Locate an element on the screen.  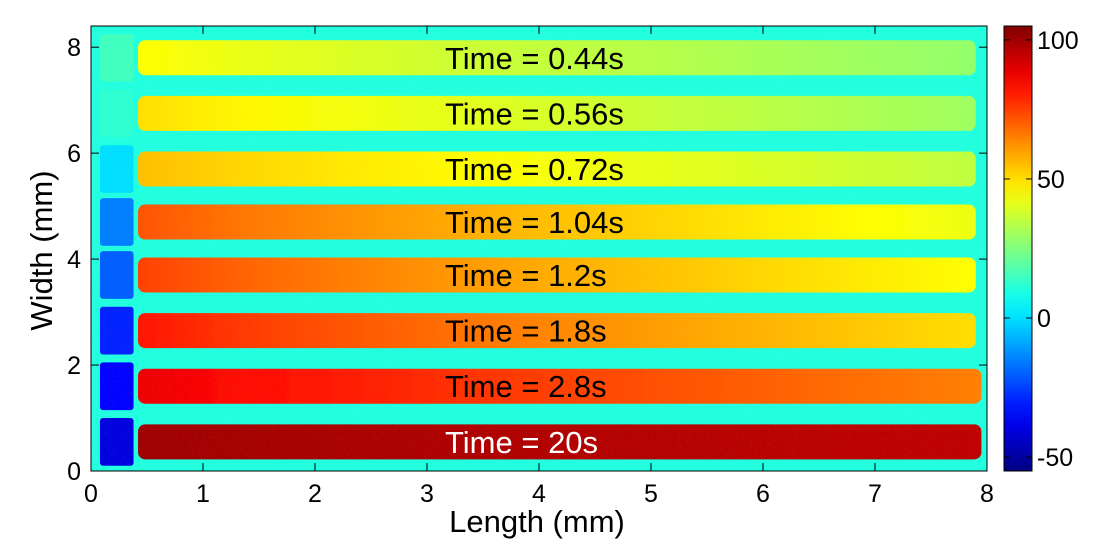
y-tick-label: 0 is located at coordinates (74, 472).